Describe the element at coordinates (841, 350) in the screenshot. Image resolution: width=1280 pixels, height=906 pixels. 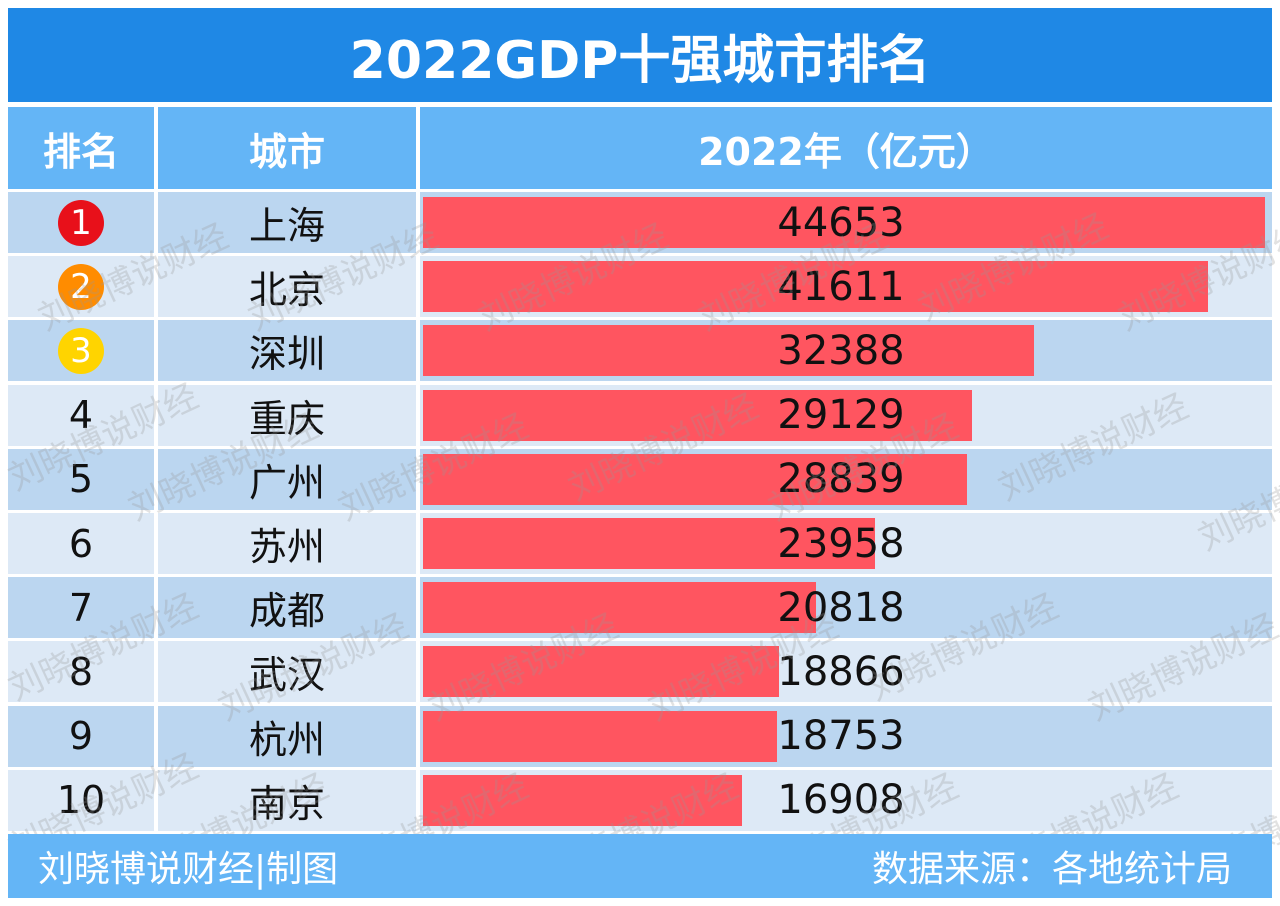
I see `bar-value-label: 32388` at that location.